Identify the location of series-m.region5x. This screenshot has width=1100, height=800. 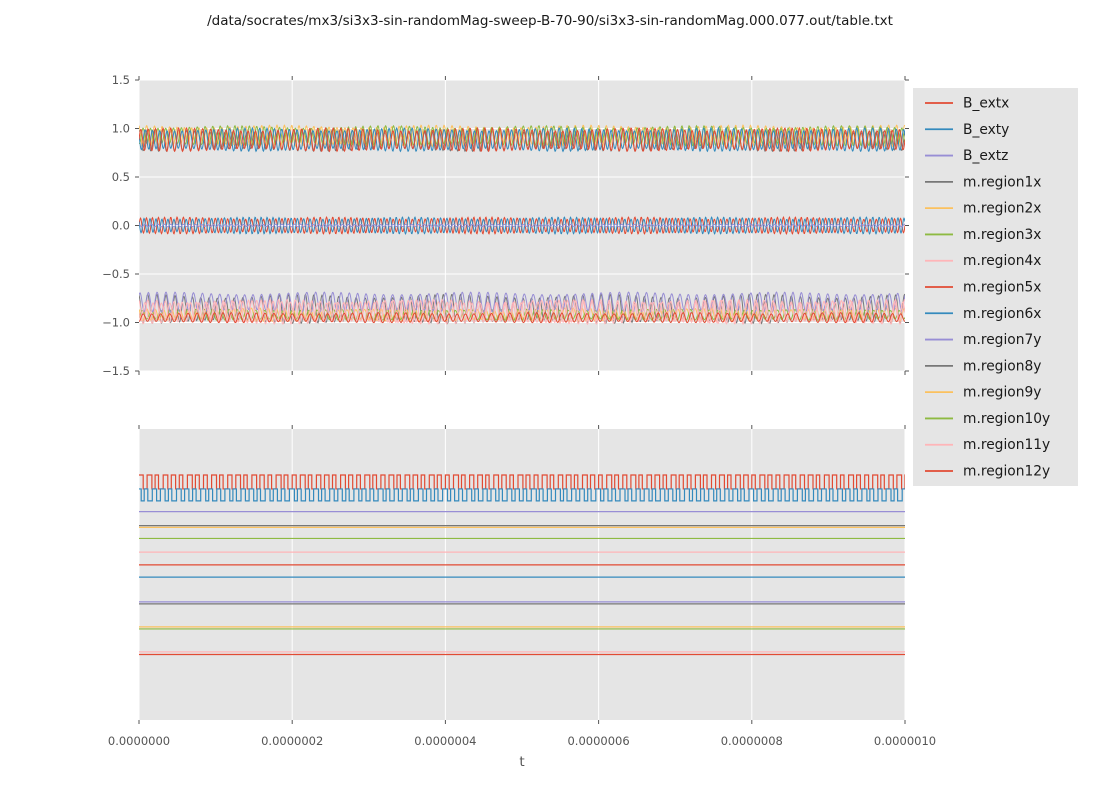
(522, 139).